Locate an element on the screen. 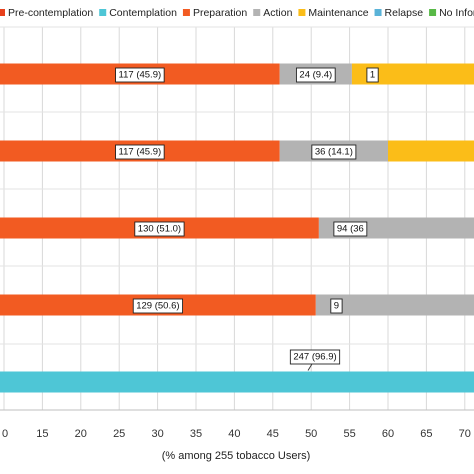 The width and height of the screenshot is (474, 474). x-axis-title: (% among 255 tobacco Users) is located at coordinates (236, 456).